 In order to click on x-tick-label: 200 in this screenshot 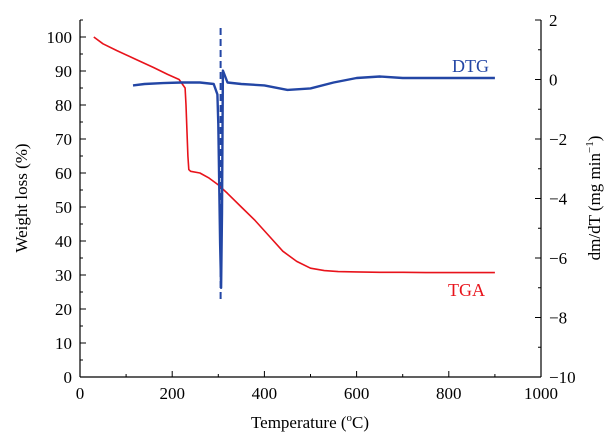, I will do `click(172, 393)`.